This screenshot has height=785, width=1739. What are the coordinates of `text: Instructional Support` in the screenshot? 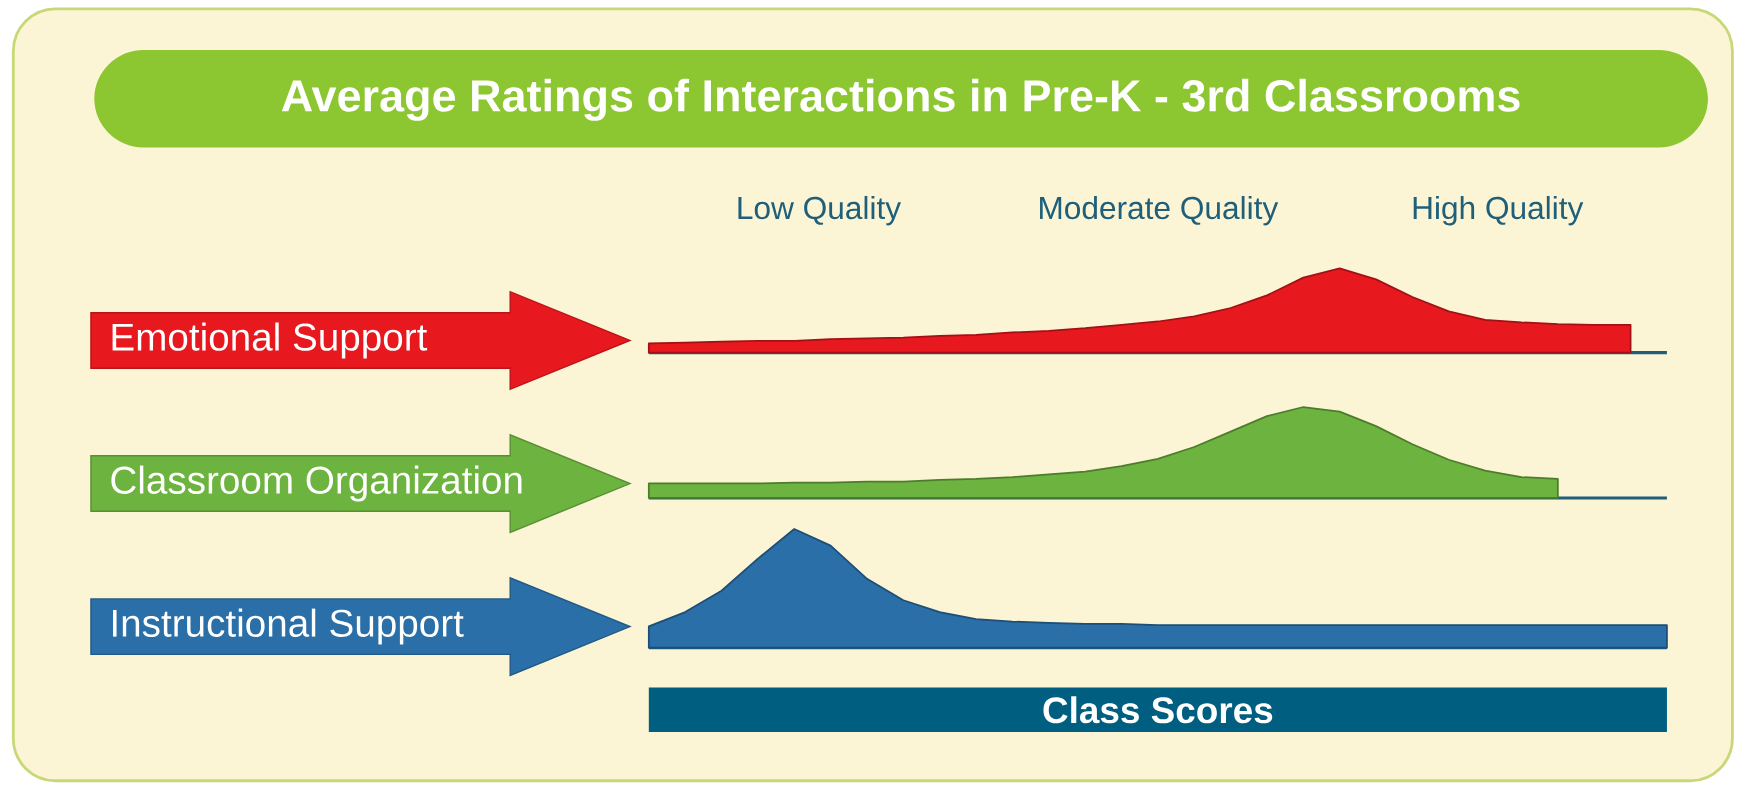 It's located at (288, 626).